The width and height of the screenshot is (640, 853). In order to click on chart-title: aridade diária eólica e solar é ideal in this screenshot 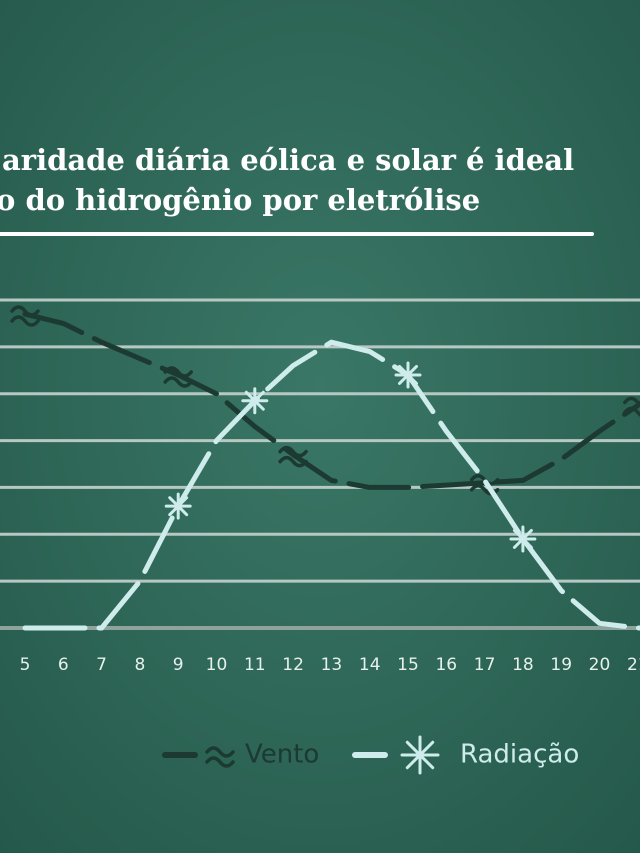, I will do `click(288, 160)`.